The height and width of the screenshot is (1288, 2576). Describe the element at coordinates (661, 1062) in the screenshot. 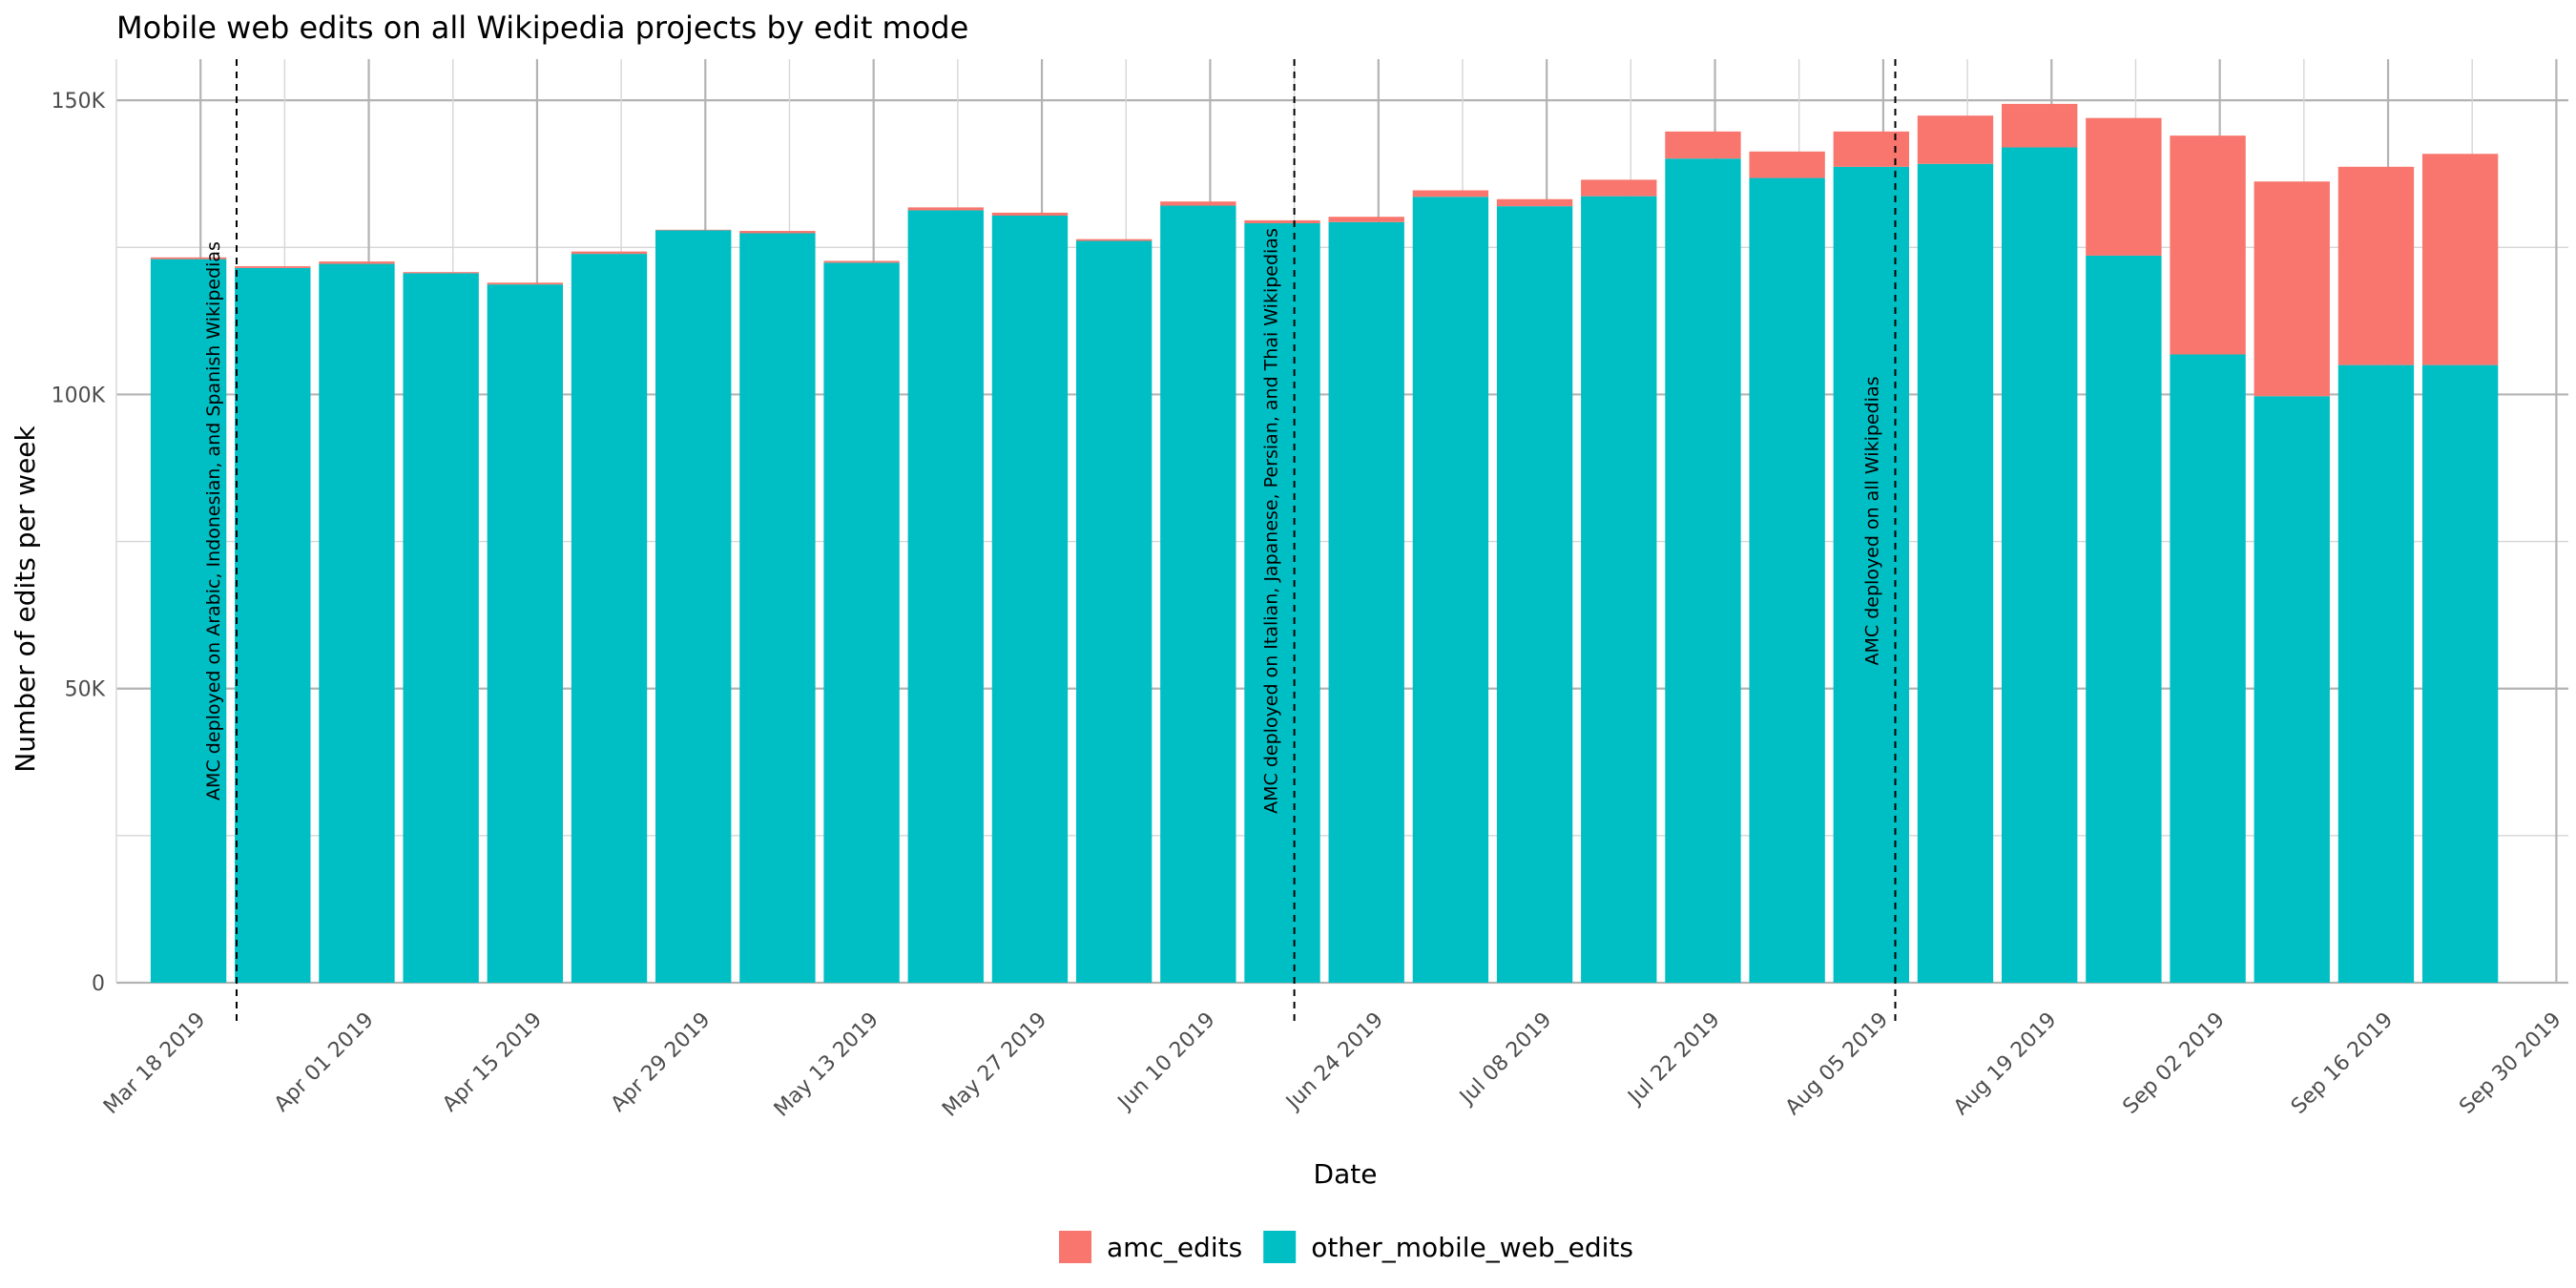

I see `x-tick-label: Apr 29 2019` at that location.